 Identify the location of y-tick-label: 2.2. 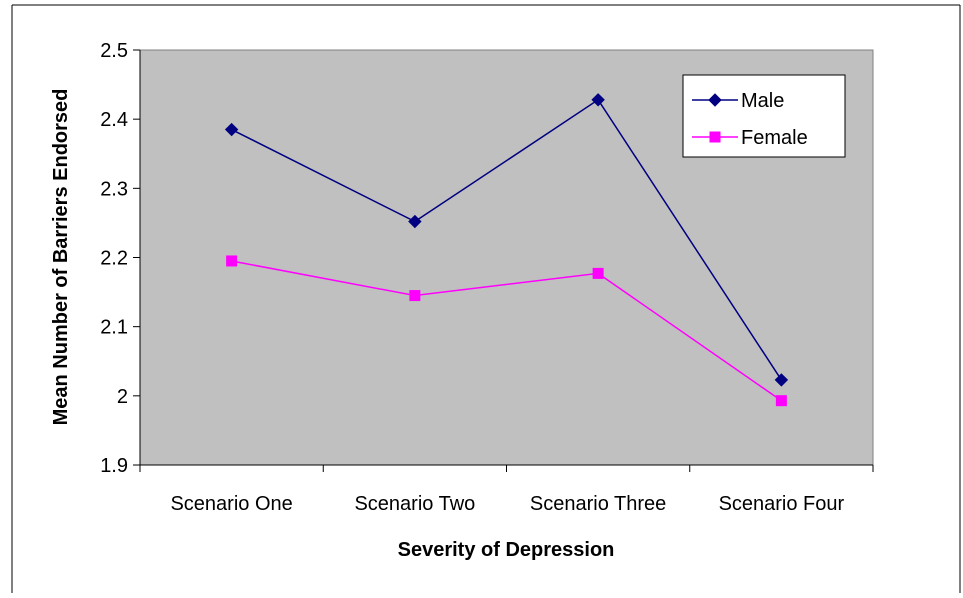
(114, 259).